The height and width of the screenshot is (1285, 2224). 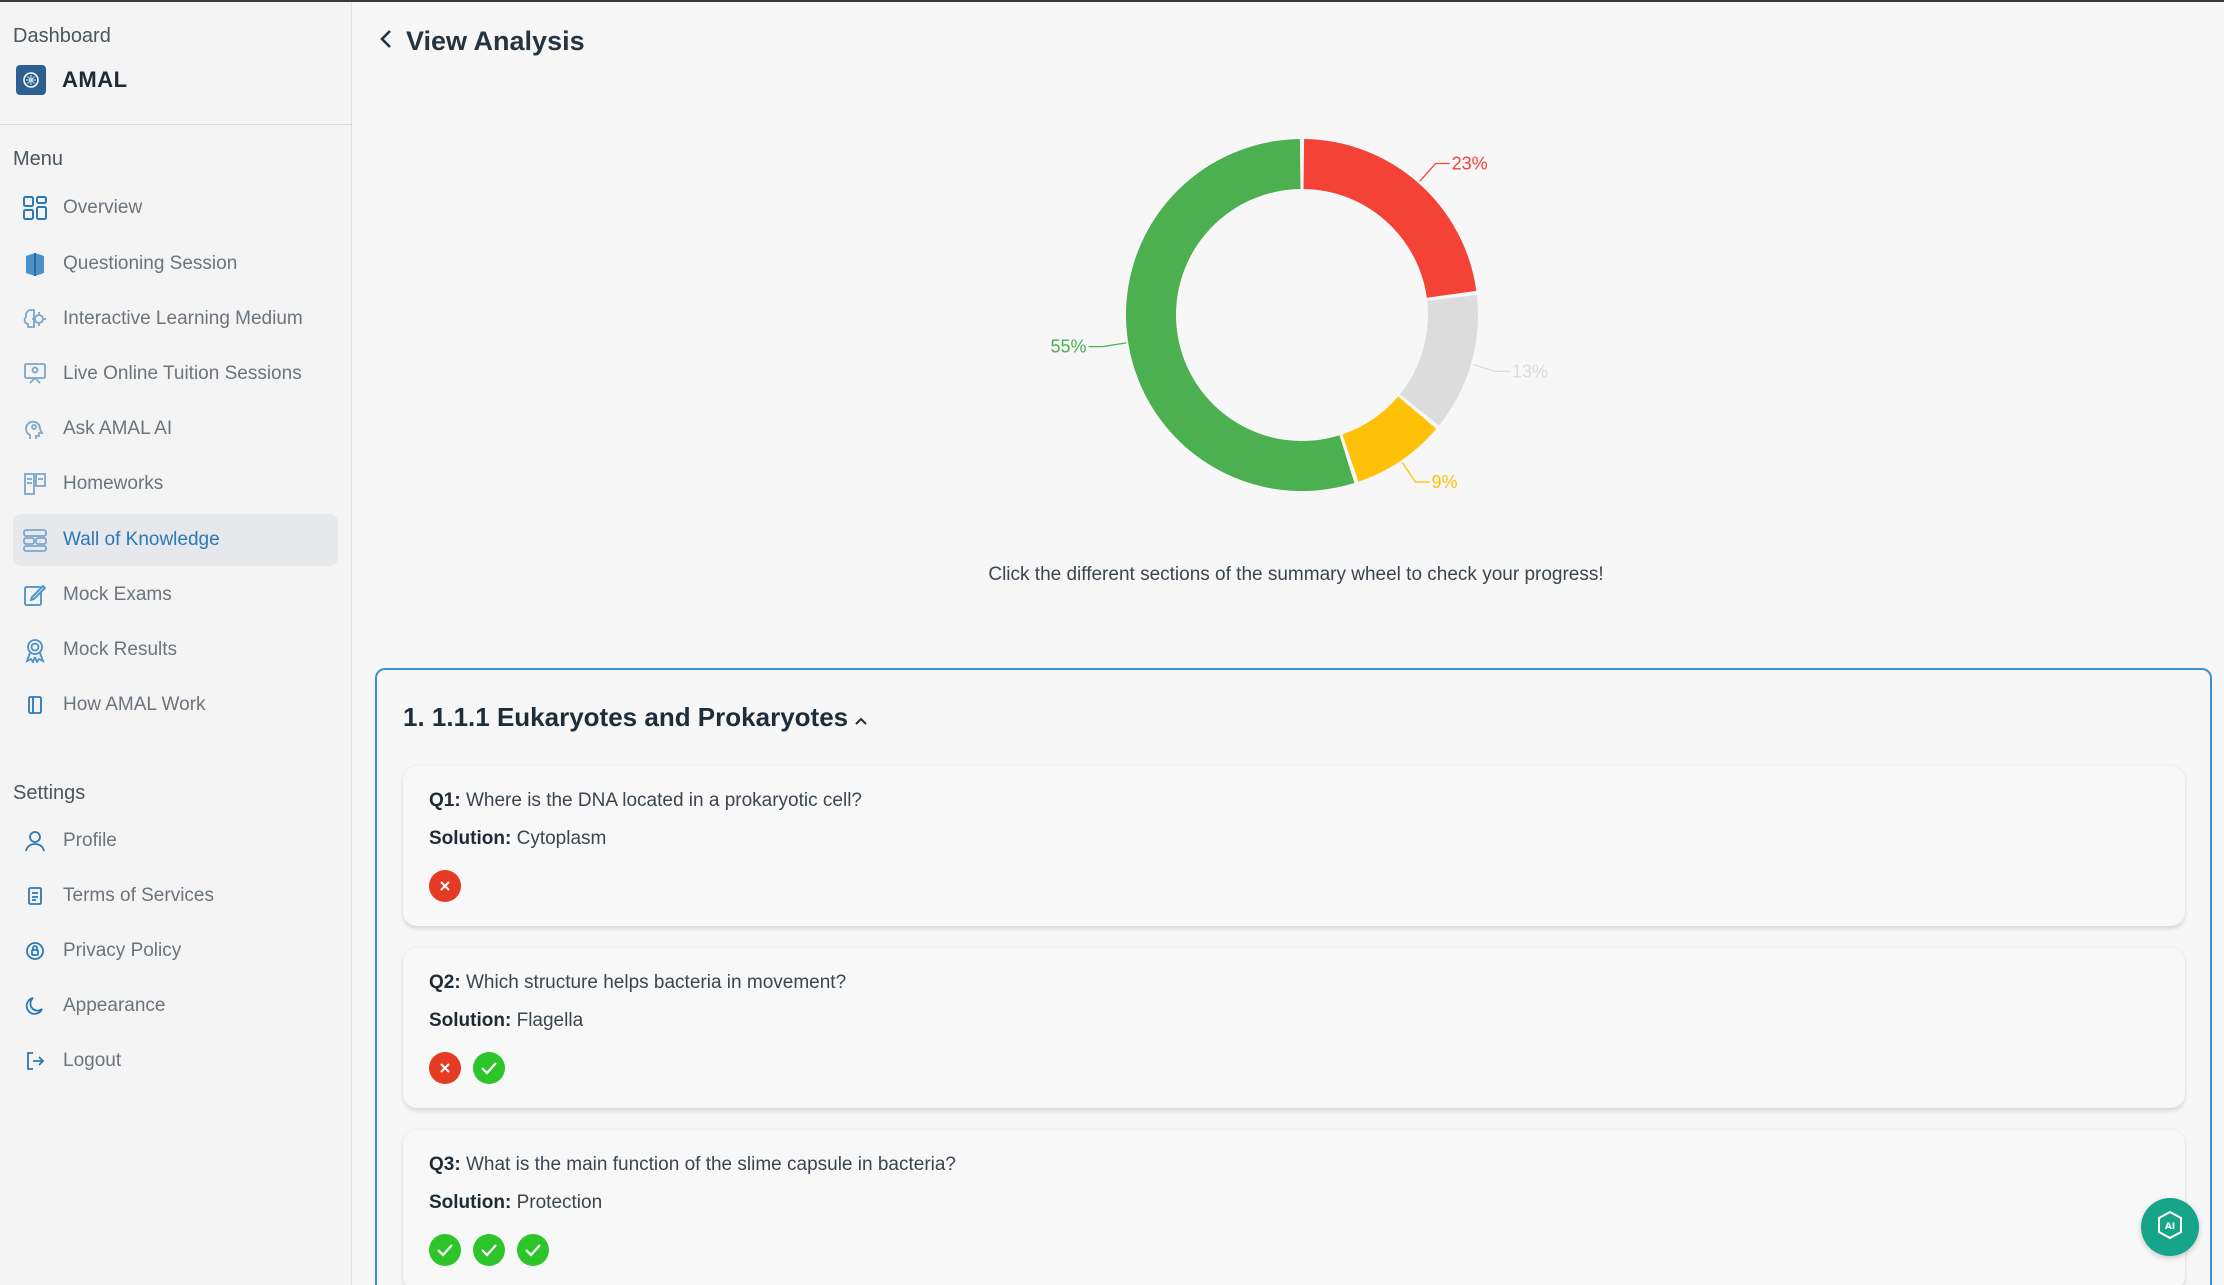 What do you see at coordinates (35, 484) in the screenshot?
I see `homework-icon` at bounding box center [35, 484].